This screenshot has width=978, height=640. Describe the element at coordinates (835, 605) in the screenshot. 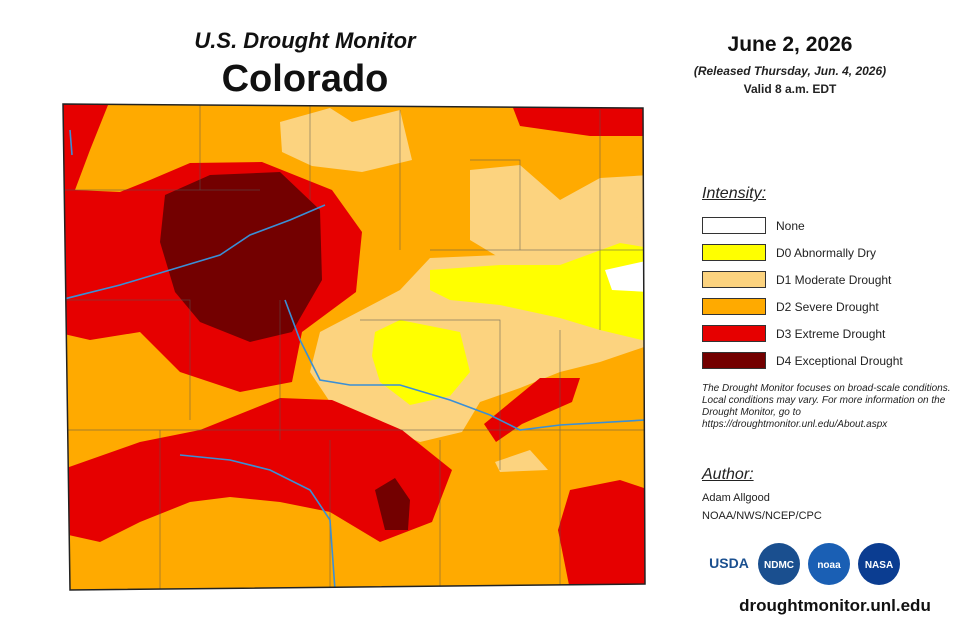

I see `website-url: droughtmonitor.unl.edu` at that location.